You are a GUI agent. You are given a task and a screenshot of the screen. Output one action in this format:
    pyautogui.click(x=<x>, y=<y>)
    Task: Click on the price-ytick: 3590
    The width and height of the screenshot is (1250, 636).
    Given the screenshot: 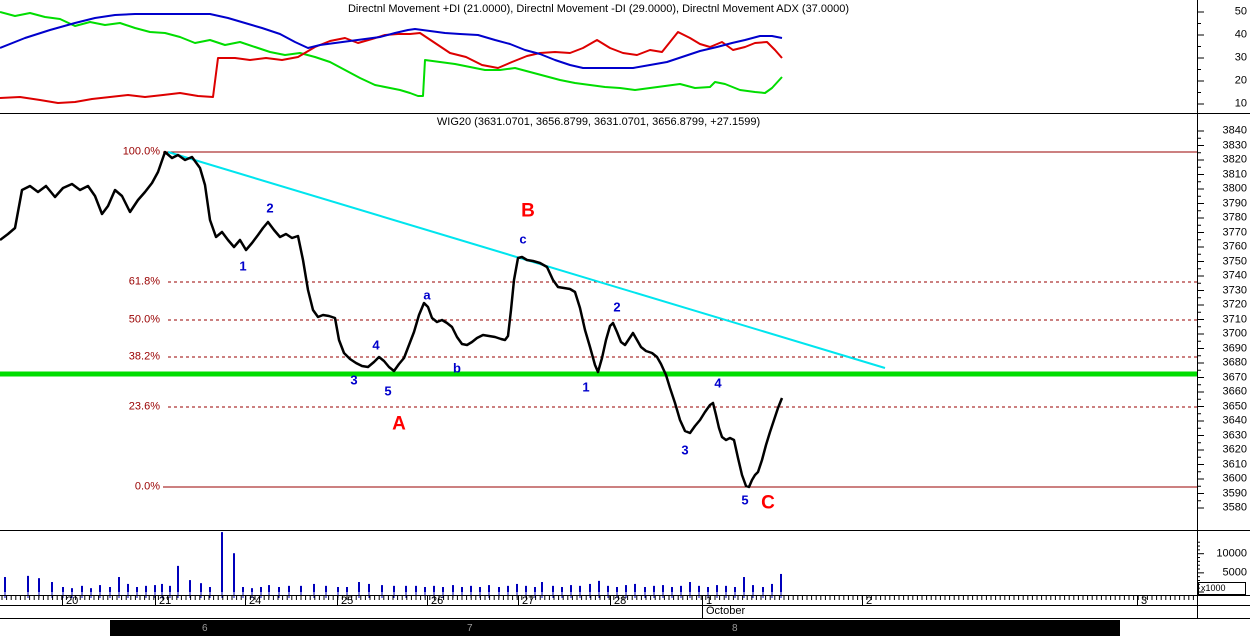 What is the action you would take?
    pyautogui.click(x=1234, y=493)
    